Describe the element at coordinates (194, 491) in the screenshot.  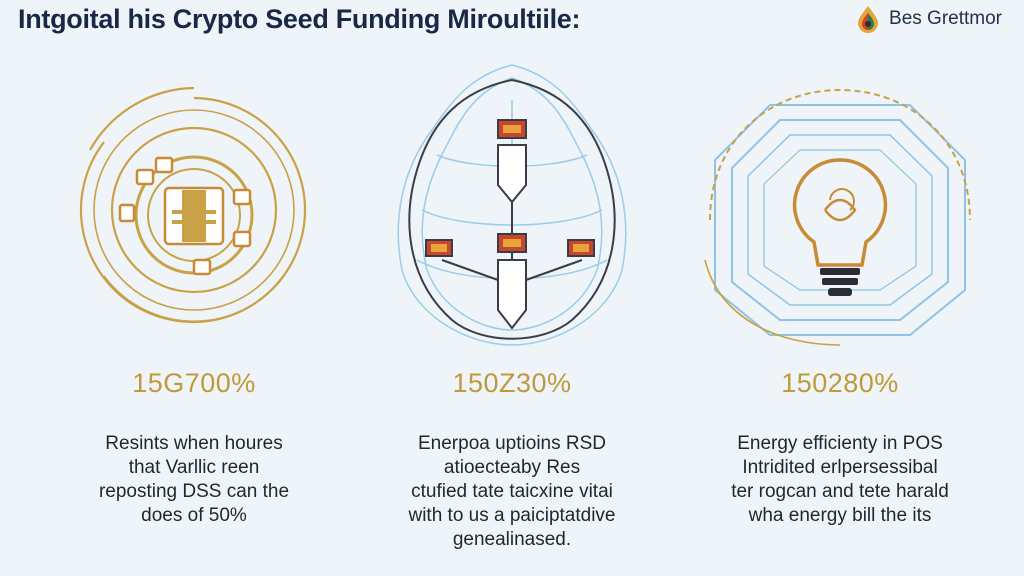
I see `description-line: reposting DSS can the` at that location.